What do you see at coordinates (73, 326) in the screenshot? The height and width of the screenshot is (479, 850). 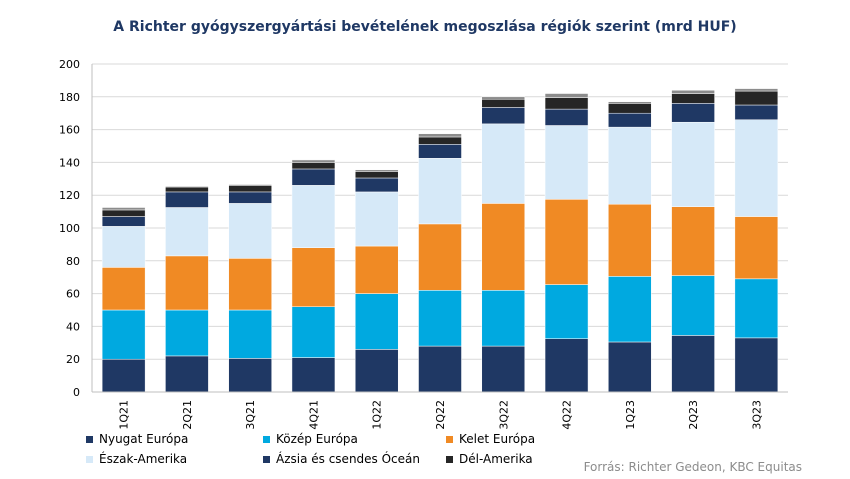 I see `y-tick-label: 40` at bounding box center [73, 326].